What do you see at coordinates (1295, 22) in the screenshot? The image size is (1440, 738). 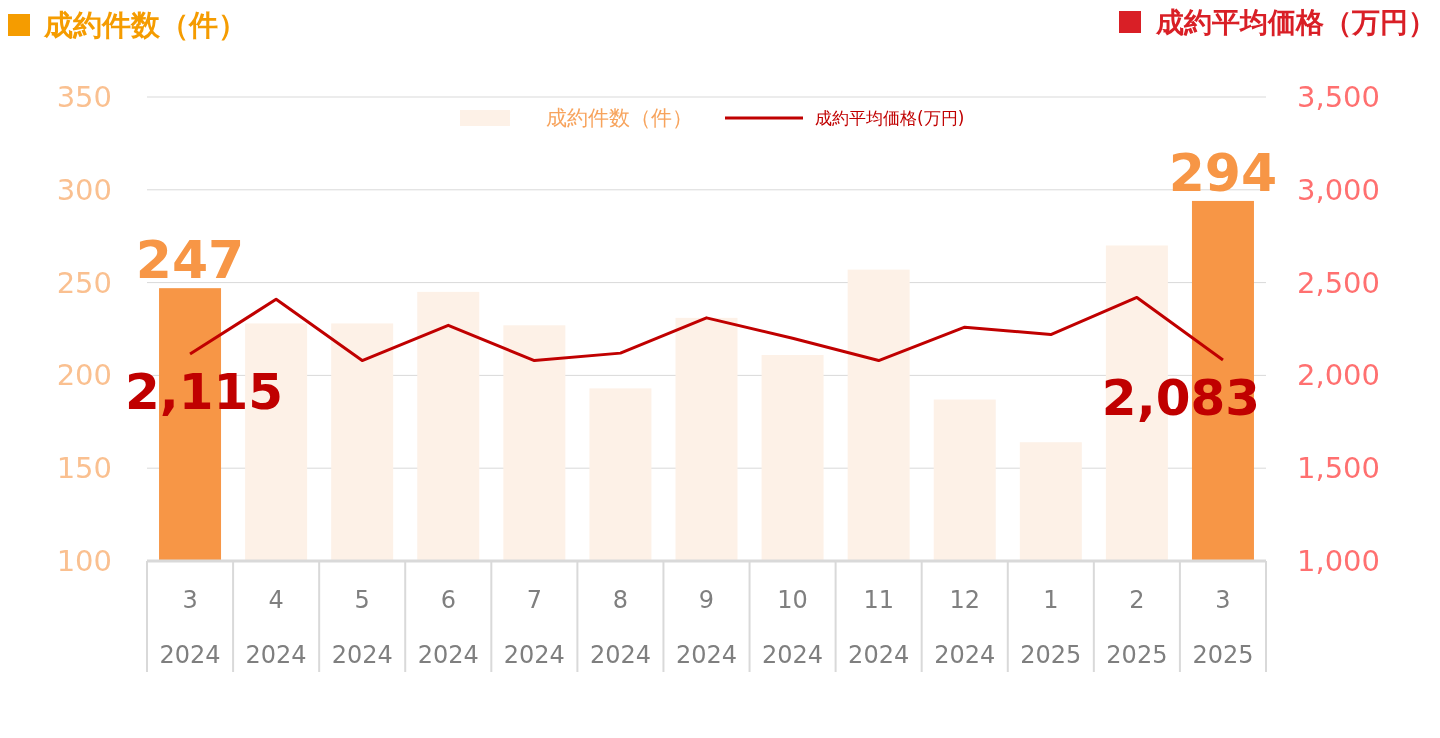 I see `y2-axis-title: 成約平均価格（万円）` at bounding box center [1295, 22].